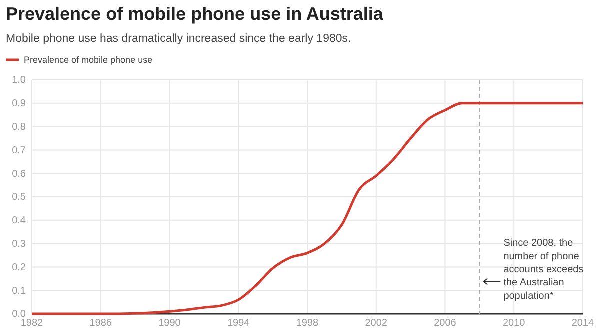  Describe the element at coordinates (19, 174) in the screenshot. I see `y-tick-label: 0.6` at that location.